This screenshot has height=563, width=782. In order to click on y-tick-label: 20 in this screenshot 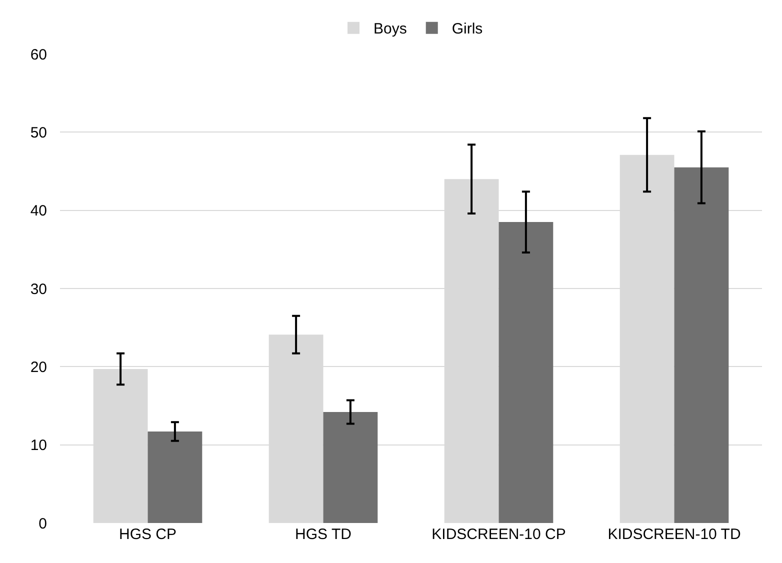, I will do `click(38, 367)`.